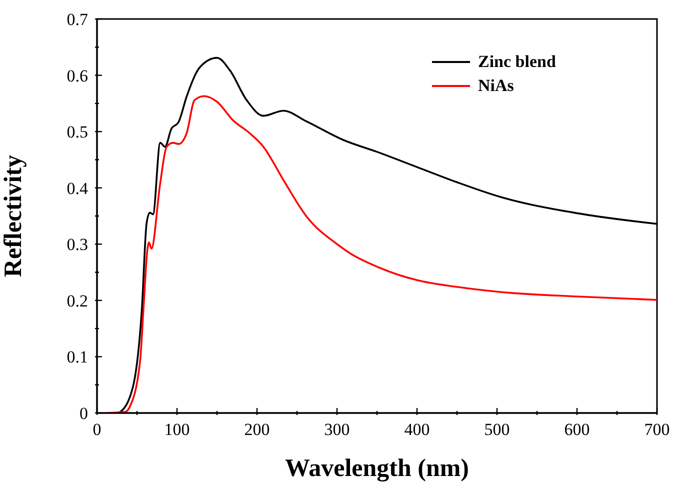  What do you see at coordinates (517, 62) in the screenshot?
I see `legend-label: Zinc blend` at bounding box center [517, 62].